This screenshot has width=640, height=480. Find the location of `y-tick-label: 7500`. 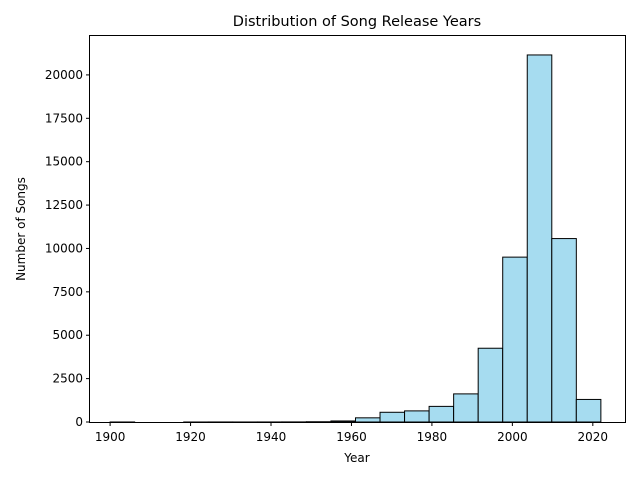

y-tick-label: 7500 is located at coordinates (67, 292).